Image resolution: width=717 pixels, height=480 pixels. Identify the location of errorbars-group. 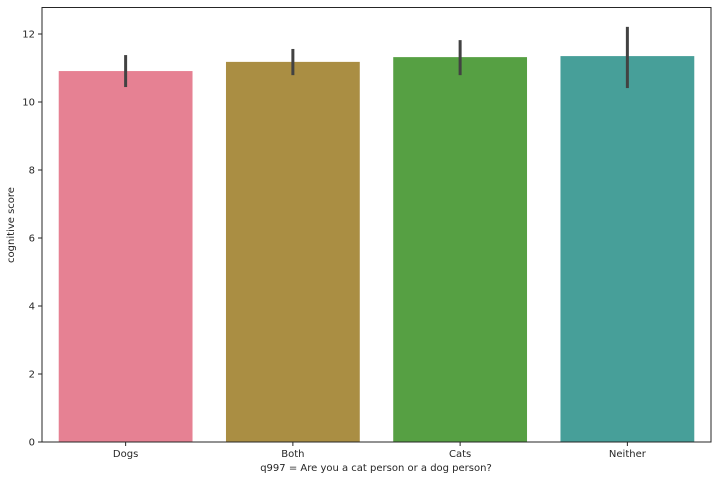
(376, 57).